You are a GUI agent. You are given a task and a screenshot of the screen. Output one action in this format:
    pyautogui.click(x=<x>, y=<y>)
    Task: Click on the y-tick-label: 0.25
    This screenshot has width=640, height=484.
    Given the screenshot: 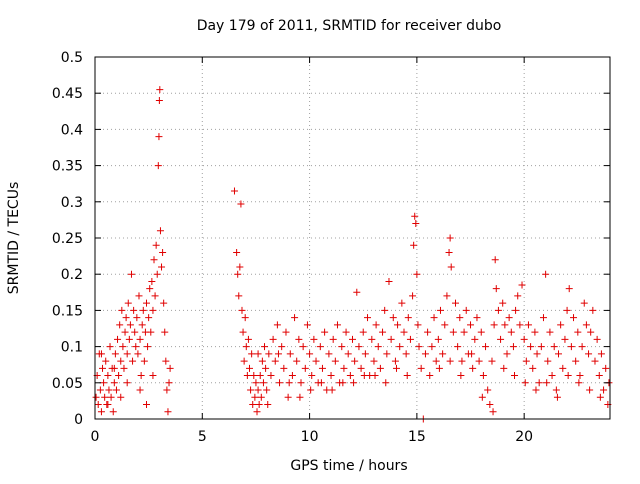 What is the action you would take?
    pyautogui.click(x=67, y=239)
    